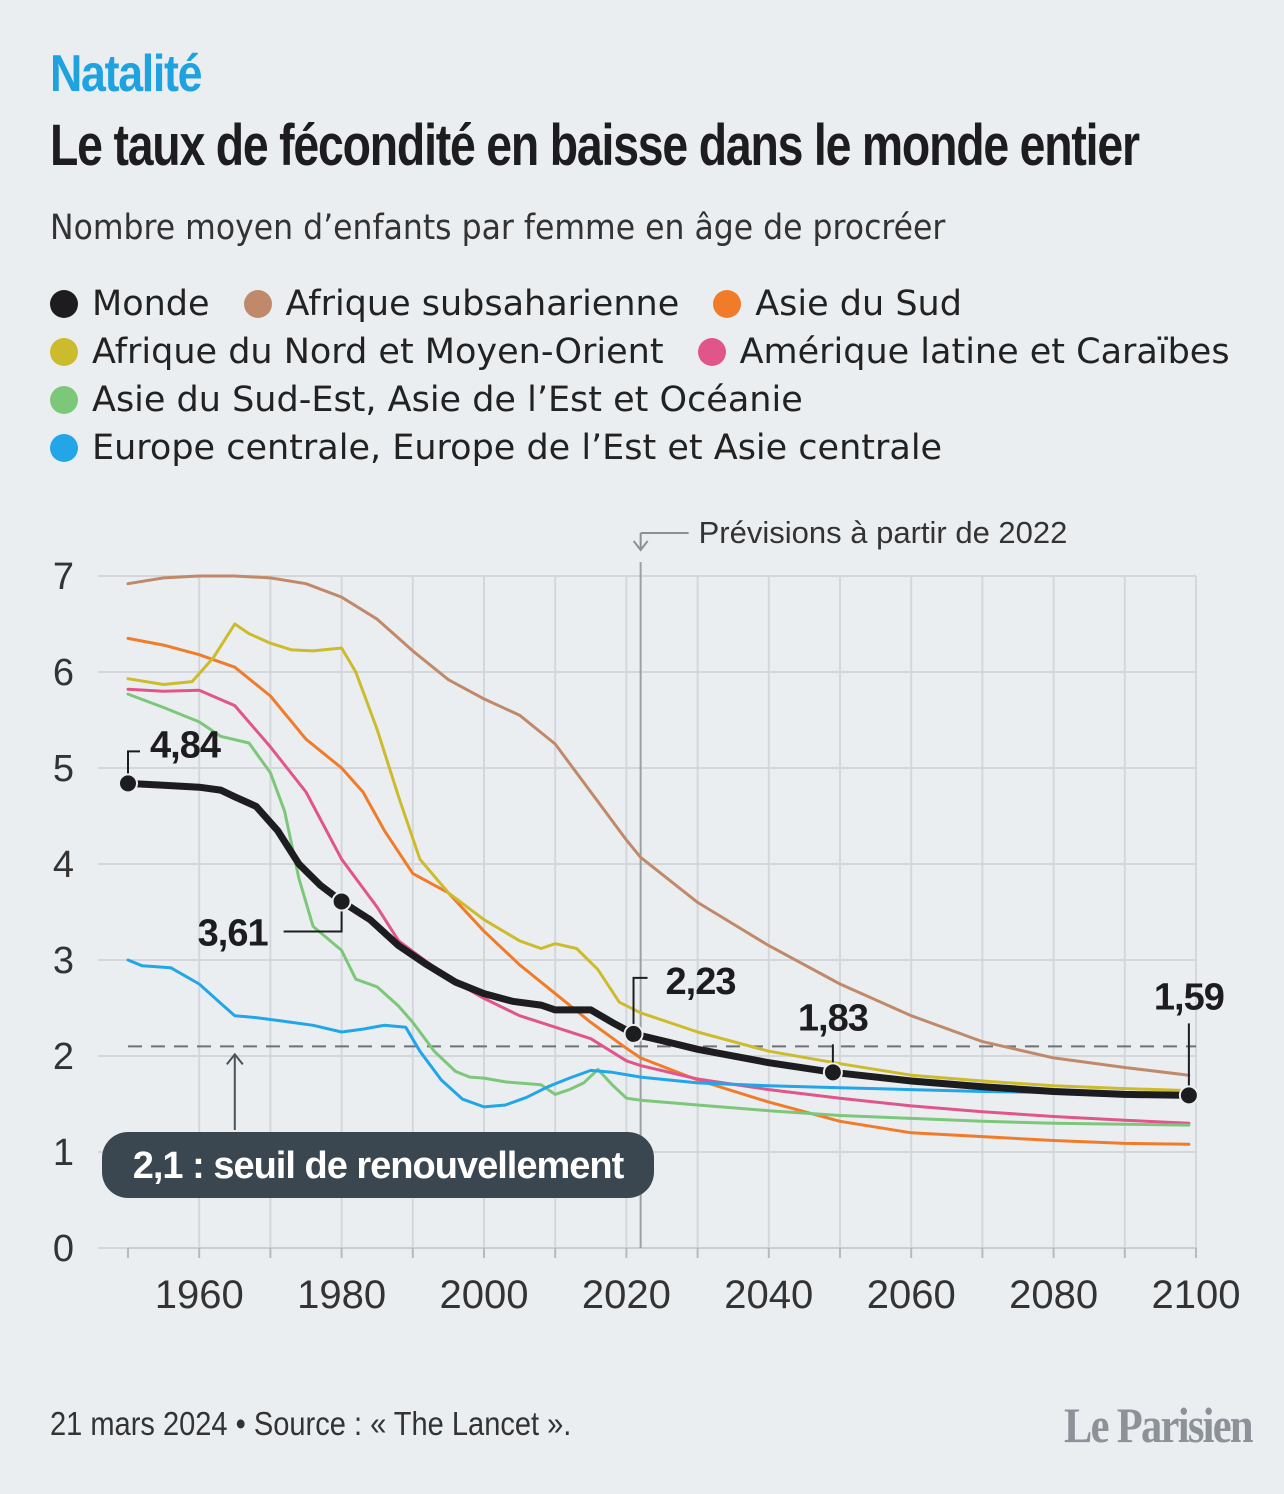 Image resolution: width=1284 pixels, height=1494 pixels. What do you see at coordinates (701, 982) in the screenshot?
I see `annotation-label: 2,23` at bounding box center [701, 982].